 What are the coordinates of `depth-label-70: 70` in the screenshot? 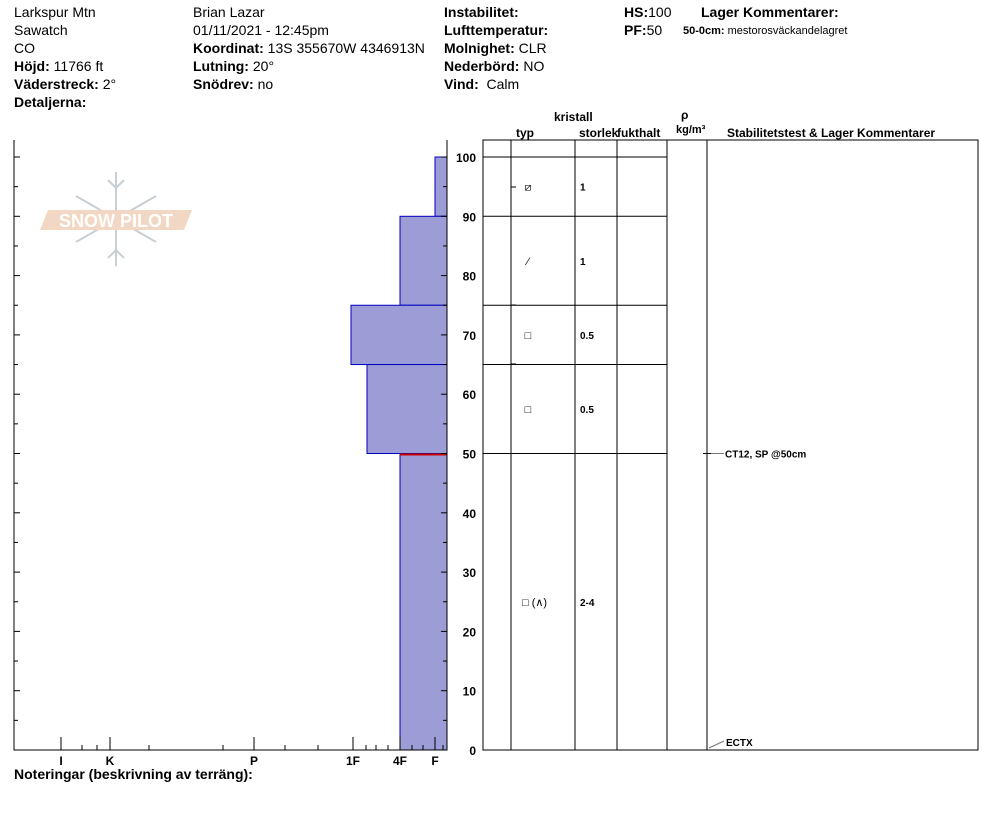 It's located at (470, 336).